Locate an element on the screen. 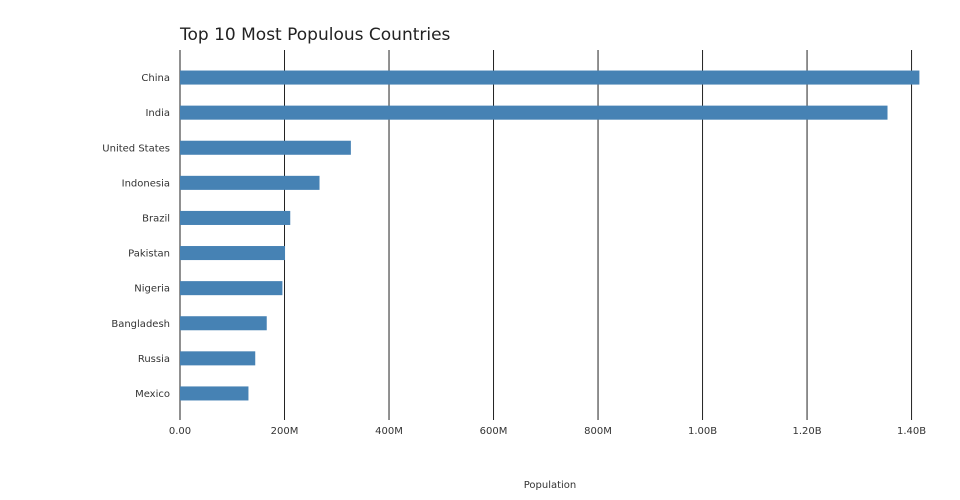 This screenshot has width=960, height=500. bar-nigeria is located at coordinates (231, 288).